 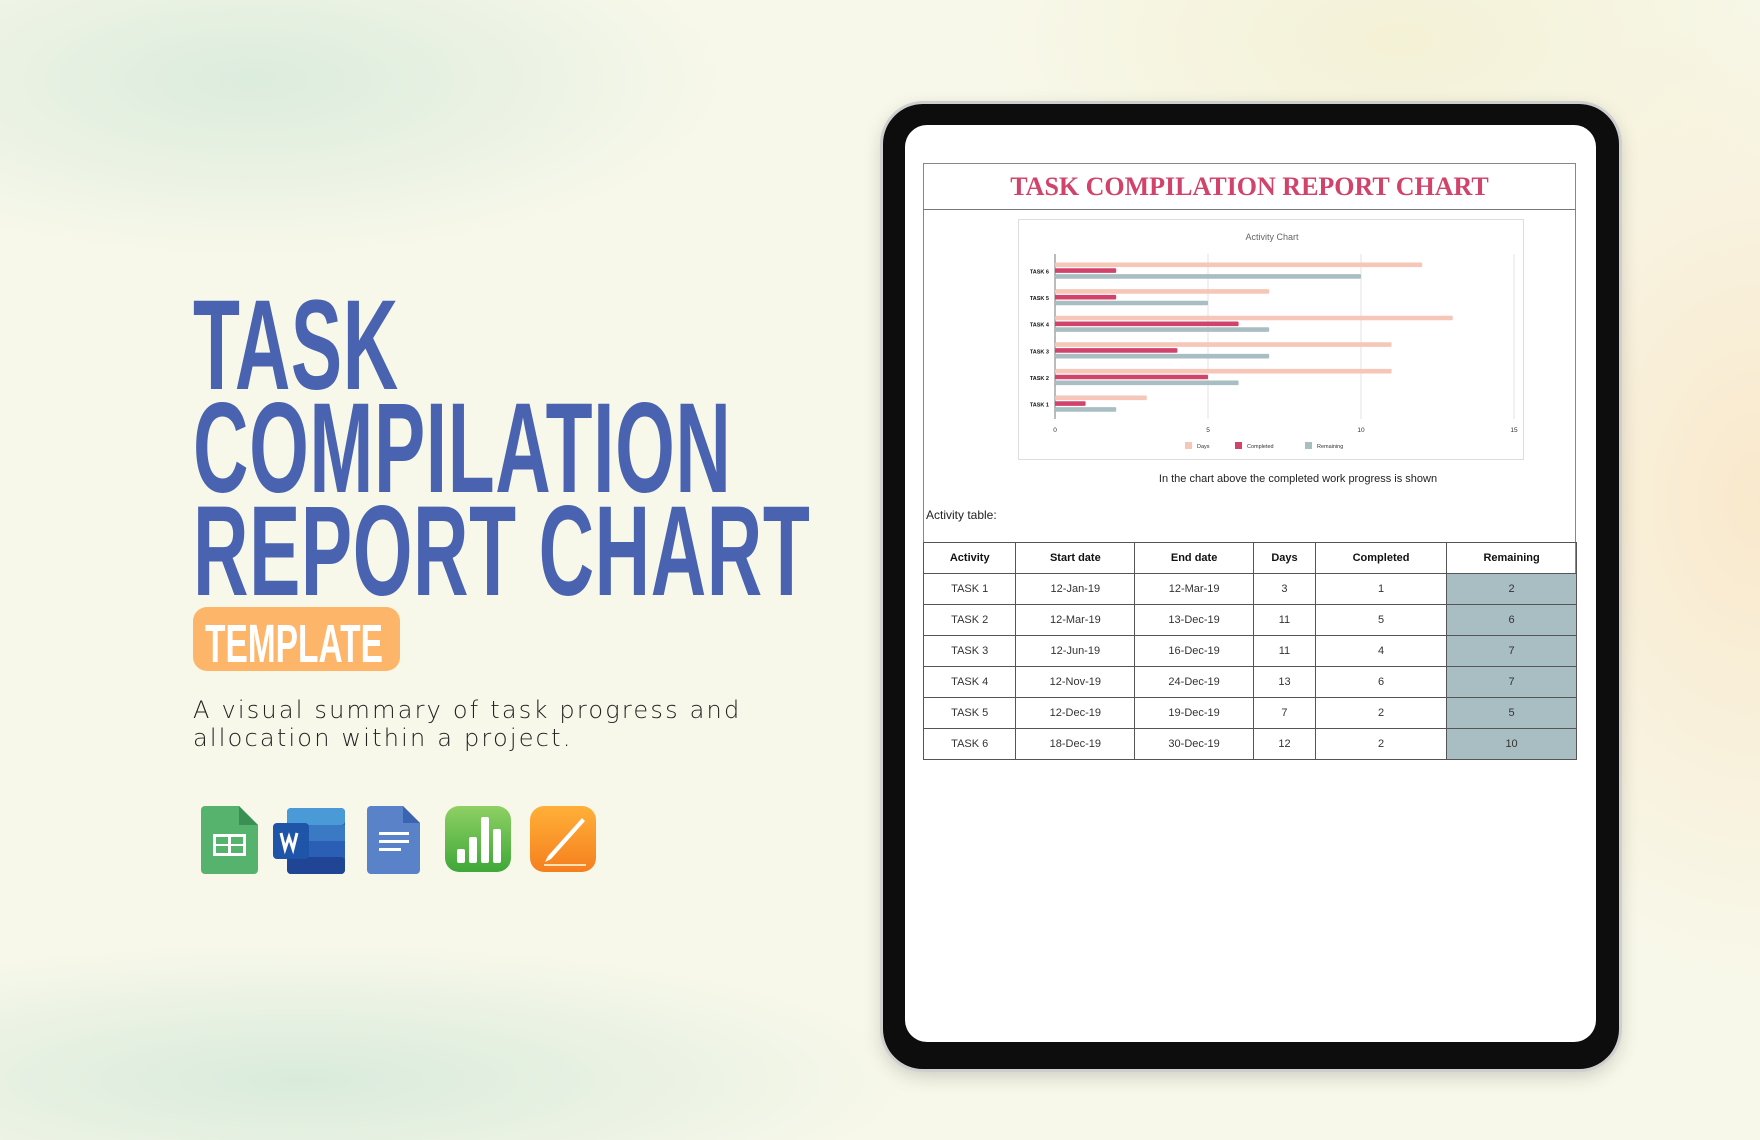 What do you see at coordinates (1284, 558) in the screenshot?
I see `column-header: Days` at bounding box center [1284, 558].